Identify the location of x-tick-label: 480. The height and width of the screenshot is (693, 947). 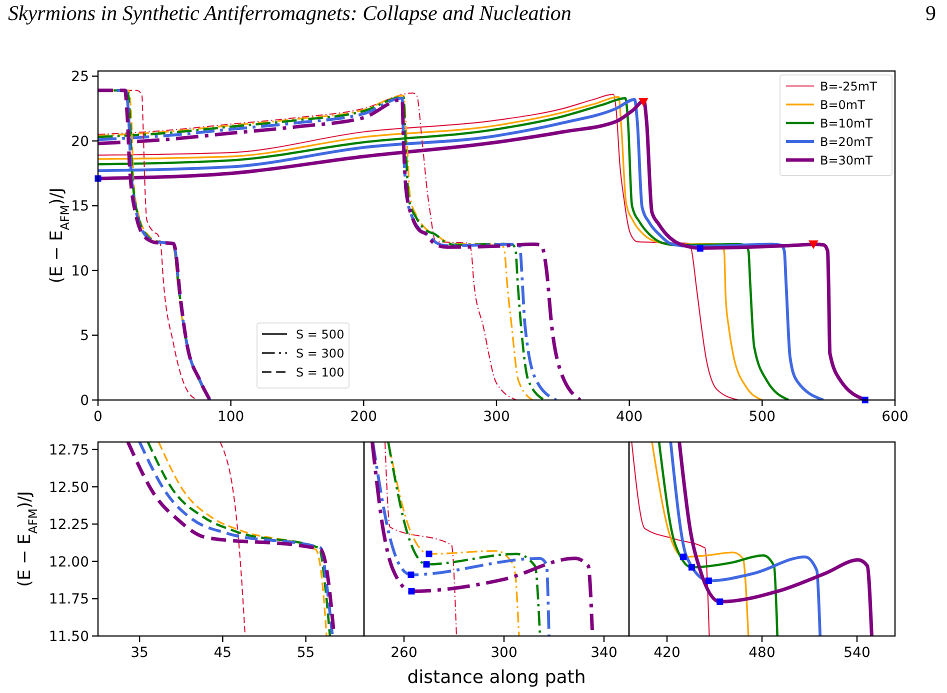
(762, 653).